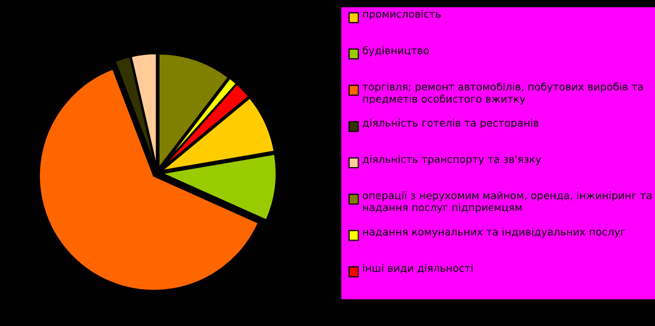 The height and width of the screenshot is (326, 655). I want to click on legend-label: операції з нерухомим майном, оренда, інжиніринг та надання послуг підприємцям, so click(507, 202).